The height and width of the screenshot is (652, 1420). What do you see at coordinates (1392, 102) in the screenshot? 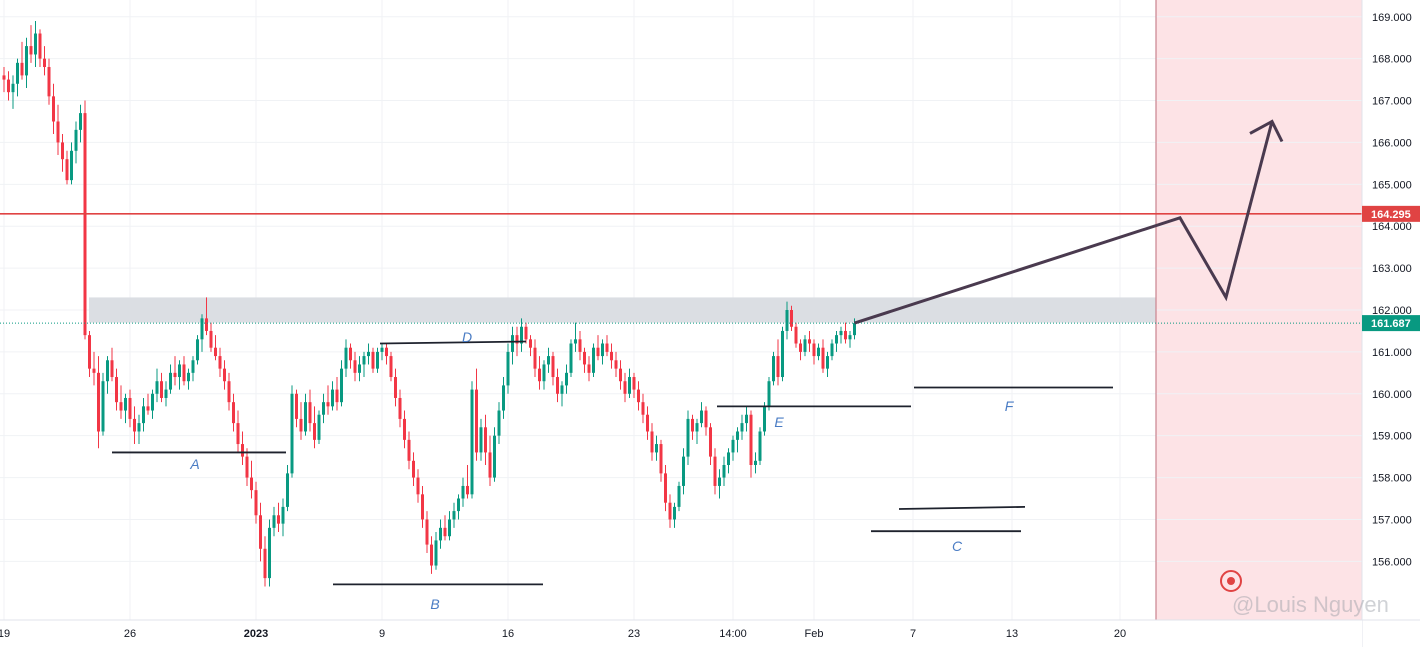
I see `y-tick-label: 167.000` at bounding box center [1392, 102].